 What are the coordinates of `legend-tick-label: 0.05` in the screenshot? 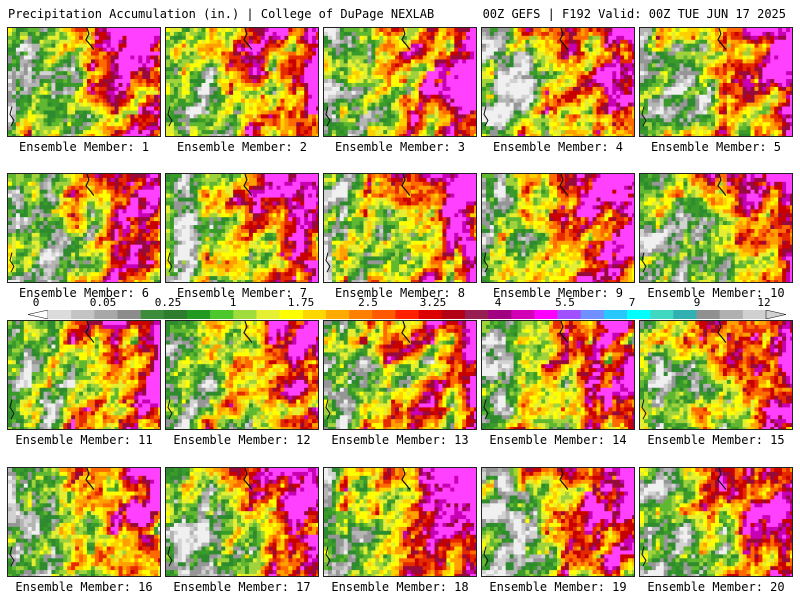 It's located at (103, 303).